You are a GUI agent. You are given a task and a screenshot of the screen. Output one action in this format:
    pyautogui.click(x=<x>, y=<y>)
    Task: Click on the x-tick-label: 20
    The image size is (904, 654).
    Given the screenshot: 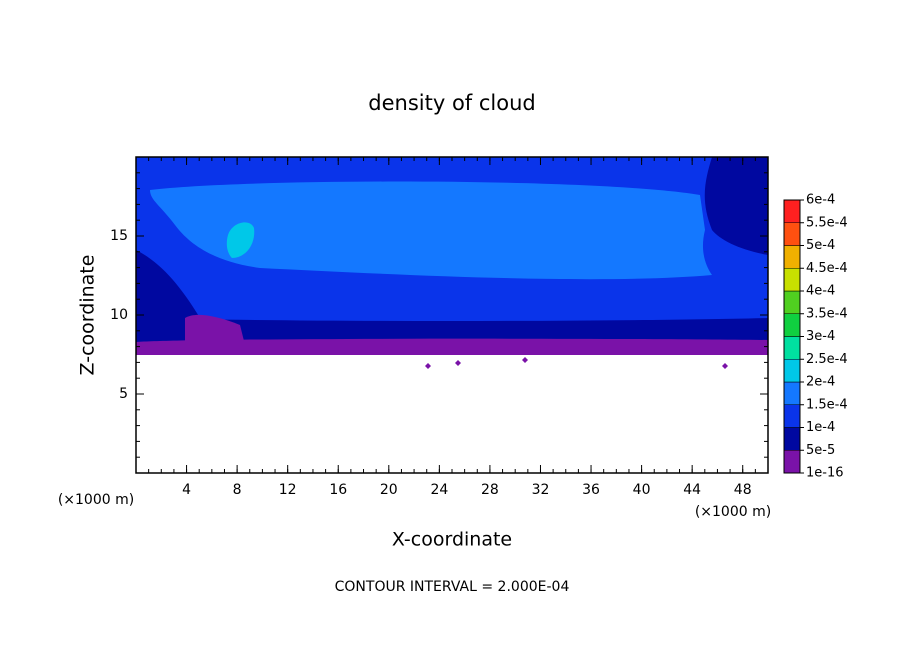 What is the action you would take?
    pyautogui.click(x=389, y=490)
    